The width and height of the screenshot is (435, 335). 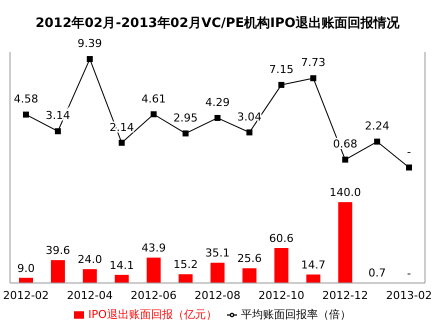 I want to click on data-label: 2.24, so click(x=377, y=126).